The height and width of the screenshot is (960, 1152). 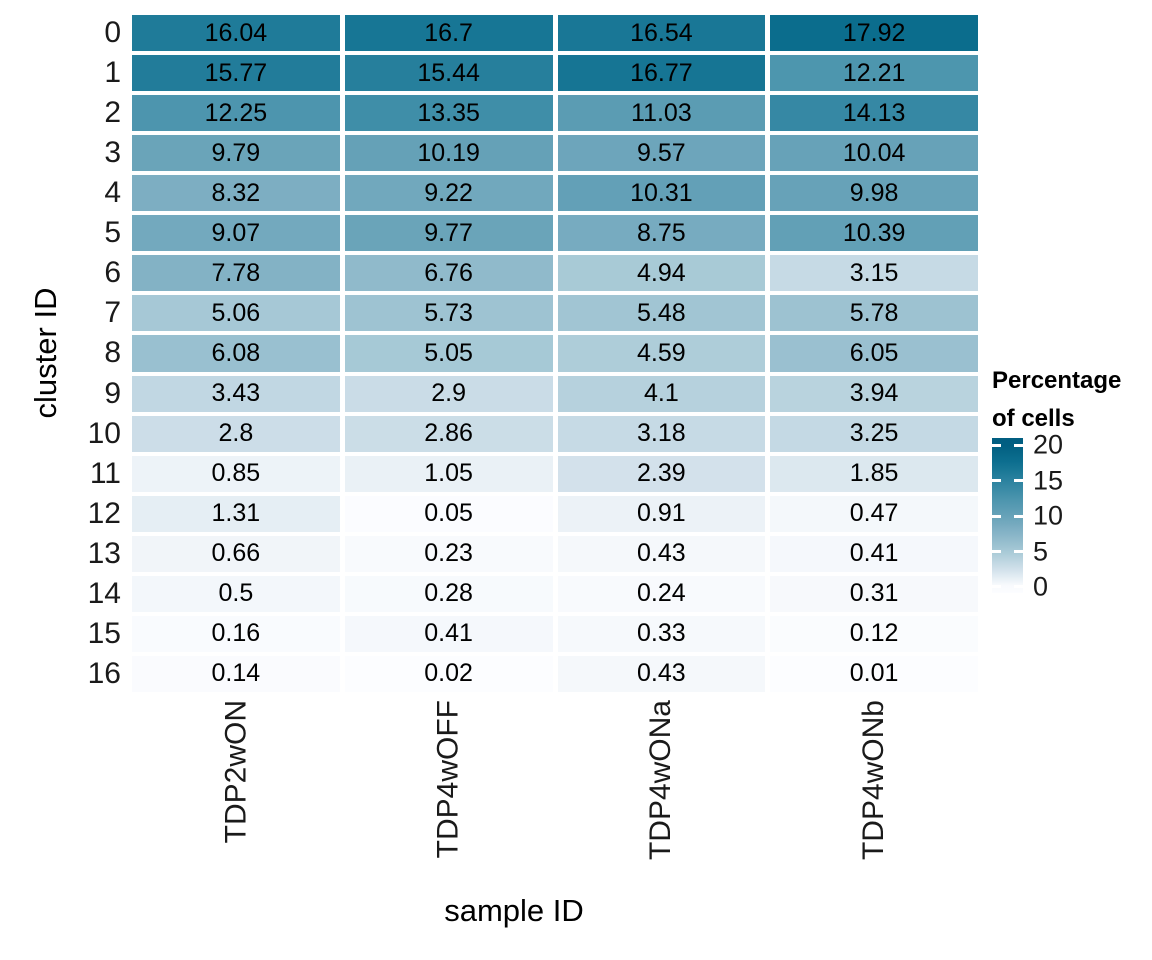 What do you see at coordinates (874, 33) in the screenshot?
I see `heatmap-cell: 17.92` at bounding box center [874, 33].